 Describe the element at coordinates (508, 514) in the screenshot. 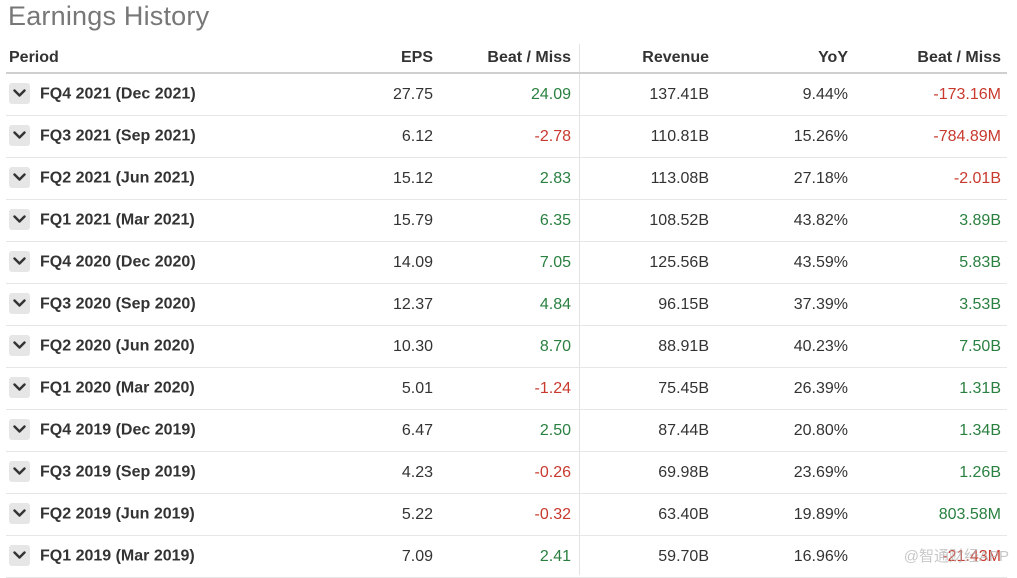

I see `eps-beat-miss-value: -0.32` at that location.